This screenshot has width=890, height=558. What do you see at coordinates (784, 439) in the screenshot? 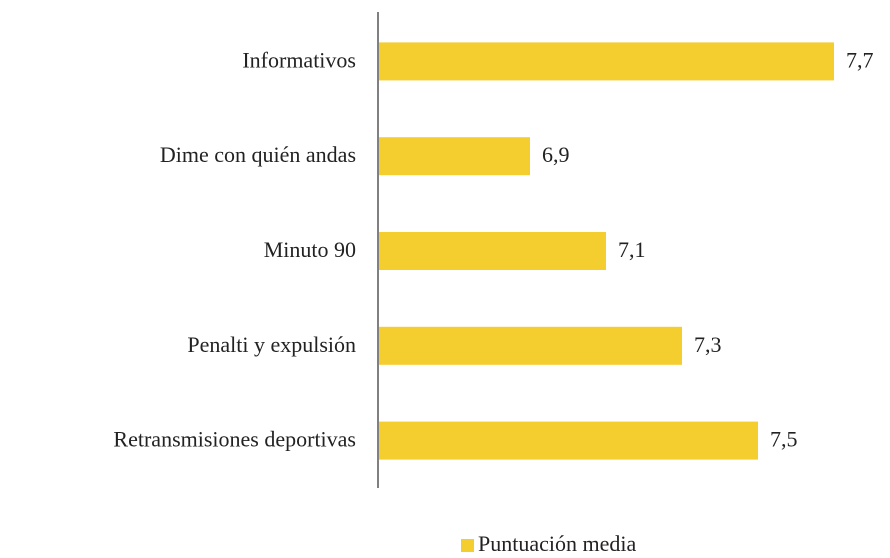
I see `value-label: 7,5` at bounding box center [784, 439].